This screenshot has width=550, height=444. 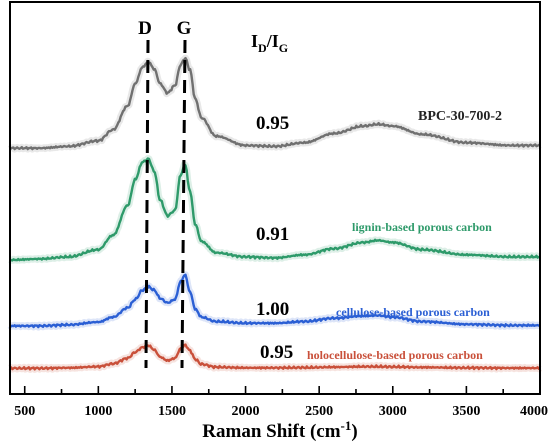 What do you see at coordinates (165, 204) in the screenshot?
I see `peak-guide-layer` at bounding box center [165, 204].